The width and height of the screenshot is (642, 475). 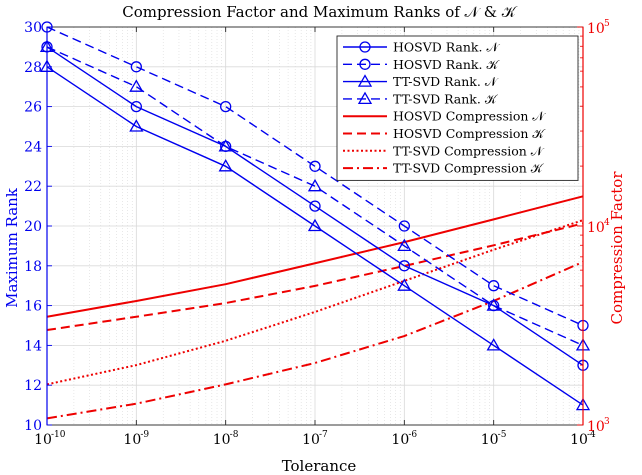 What do you see at coordinates (591, 435) in the screenshot?
I see `x-tick-exponent: -4` at bounding box center [591, 435].